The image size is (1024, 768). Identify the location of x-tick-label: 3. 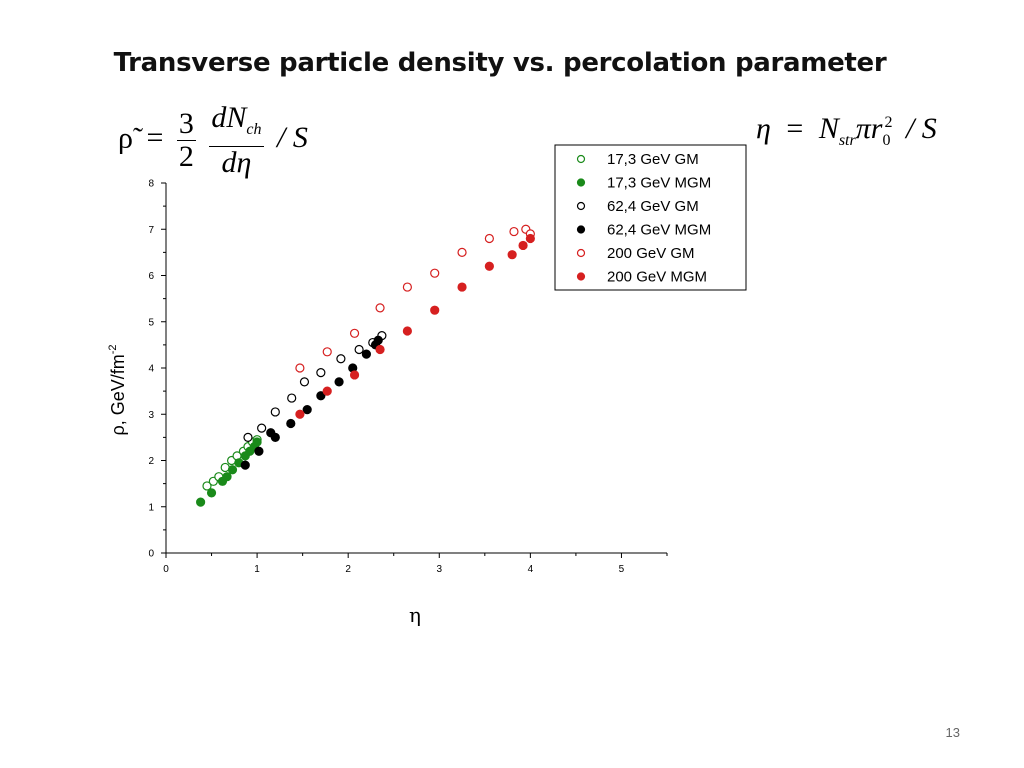
(439, 569).